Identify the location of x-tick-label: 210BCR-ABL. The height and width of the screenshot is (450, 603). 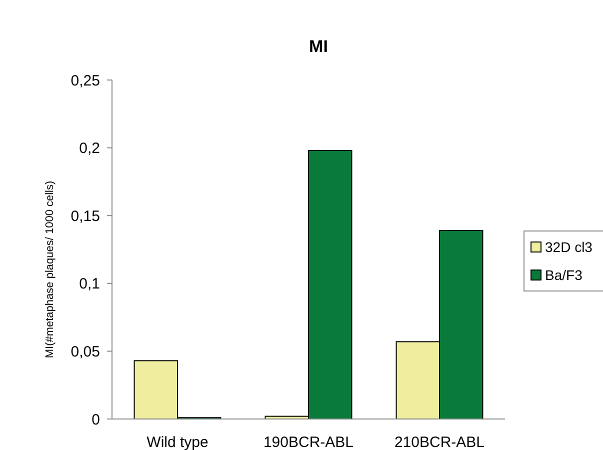
(439, 442).